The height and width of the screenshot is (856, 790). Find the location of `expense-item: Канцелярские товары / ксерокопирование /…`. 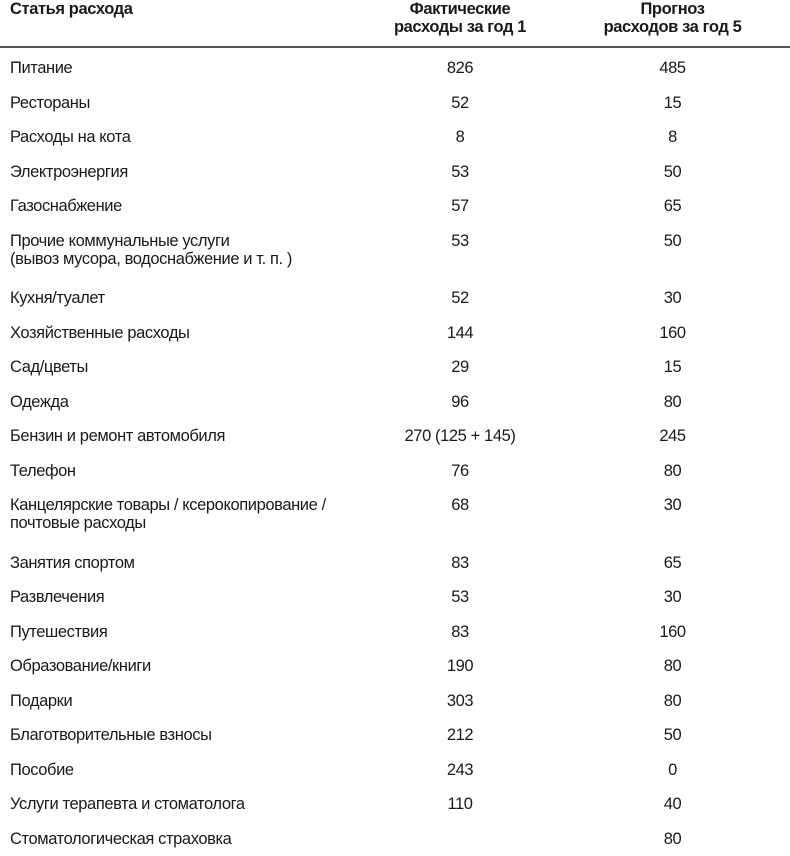

expense-item: Канцелярские товары / ксерокопирование /… is located at coordinates (182, 517).